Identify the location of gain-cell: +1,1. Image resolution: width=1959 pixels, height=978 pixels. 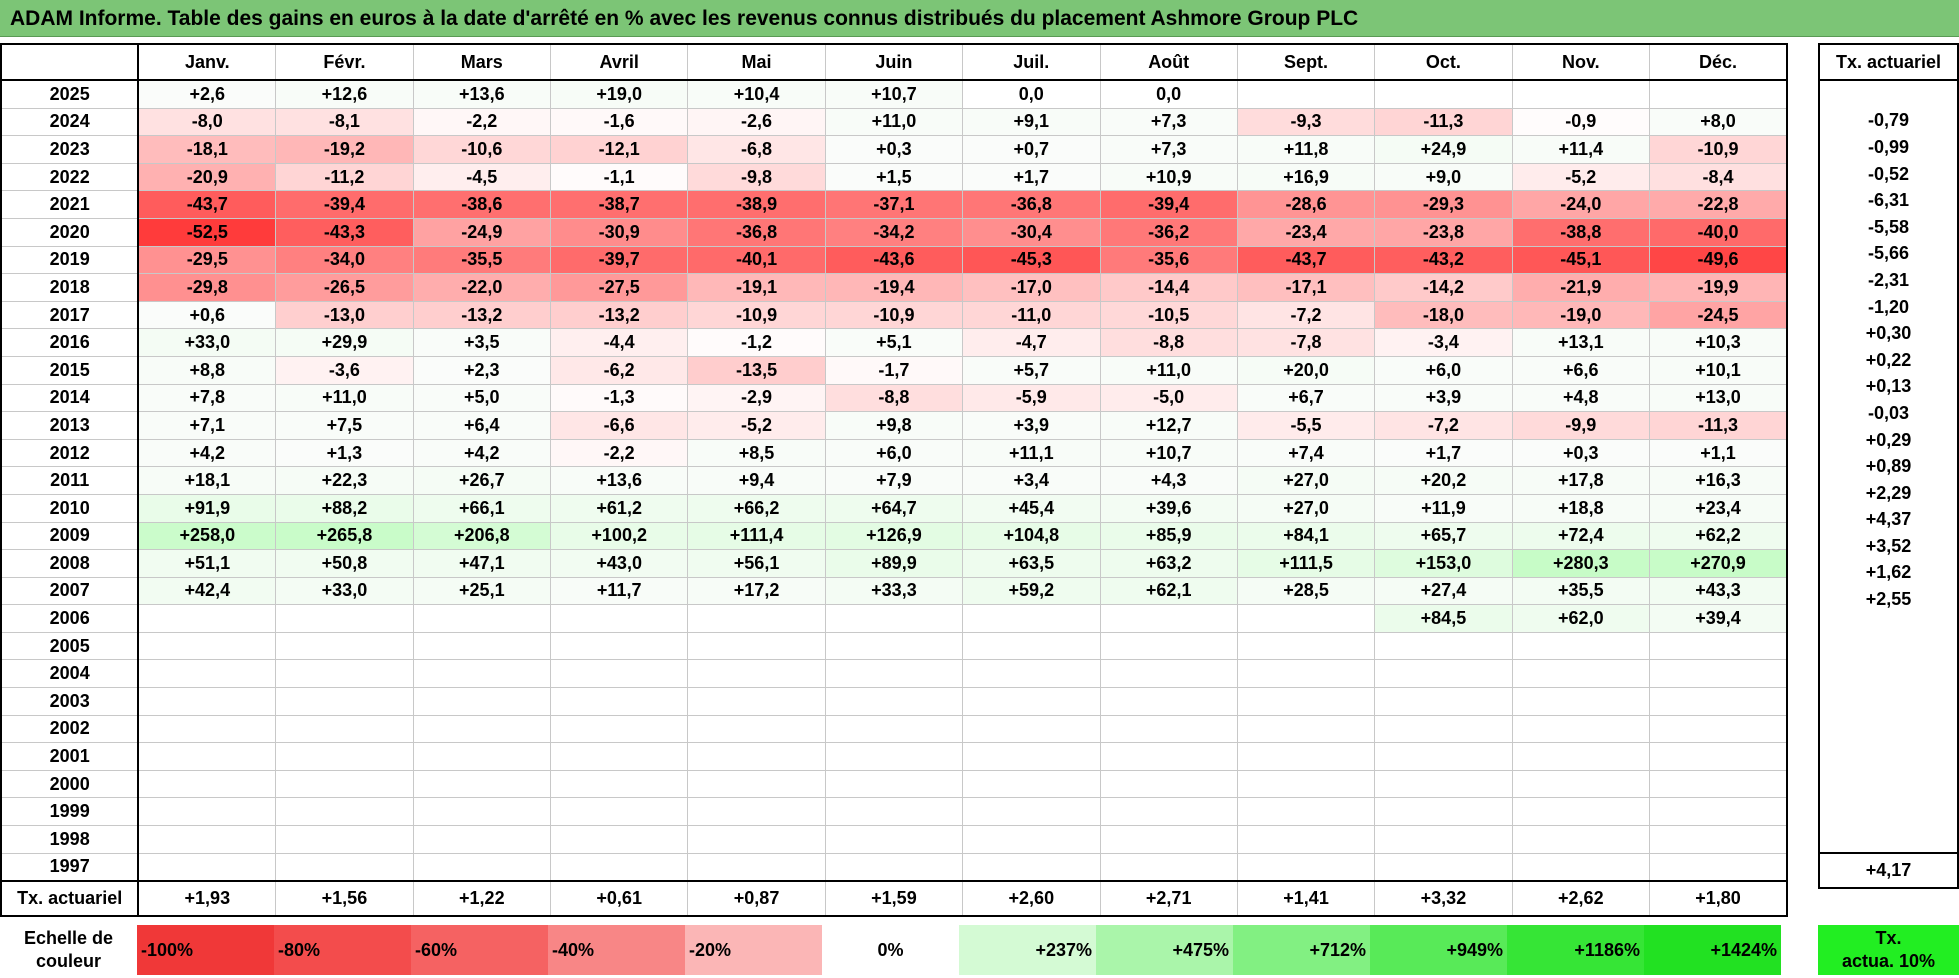
(1718, 453).